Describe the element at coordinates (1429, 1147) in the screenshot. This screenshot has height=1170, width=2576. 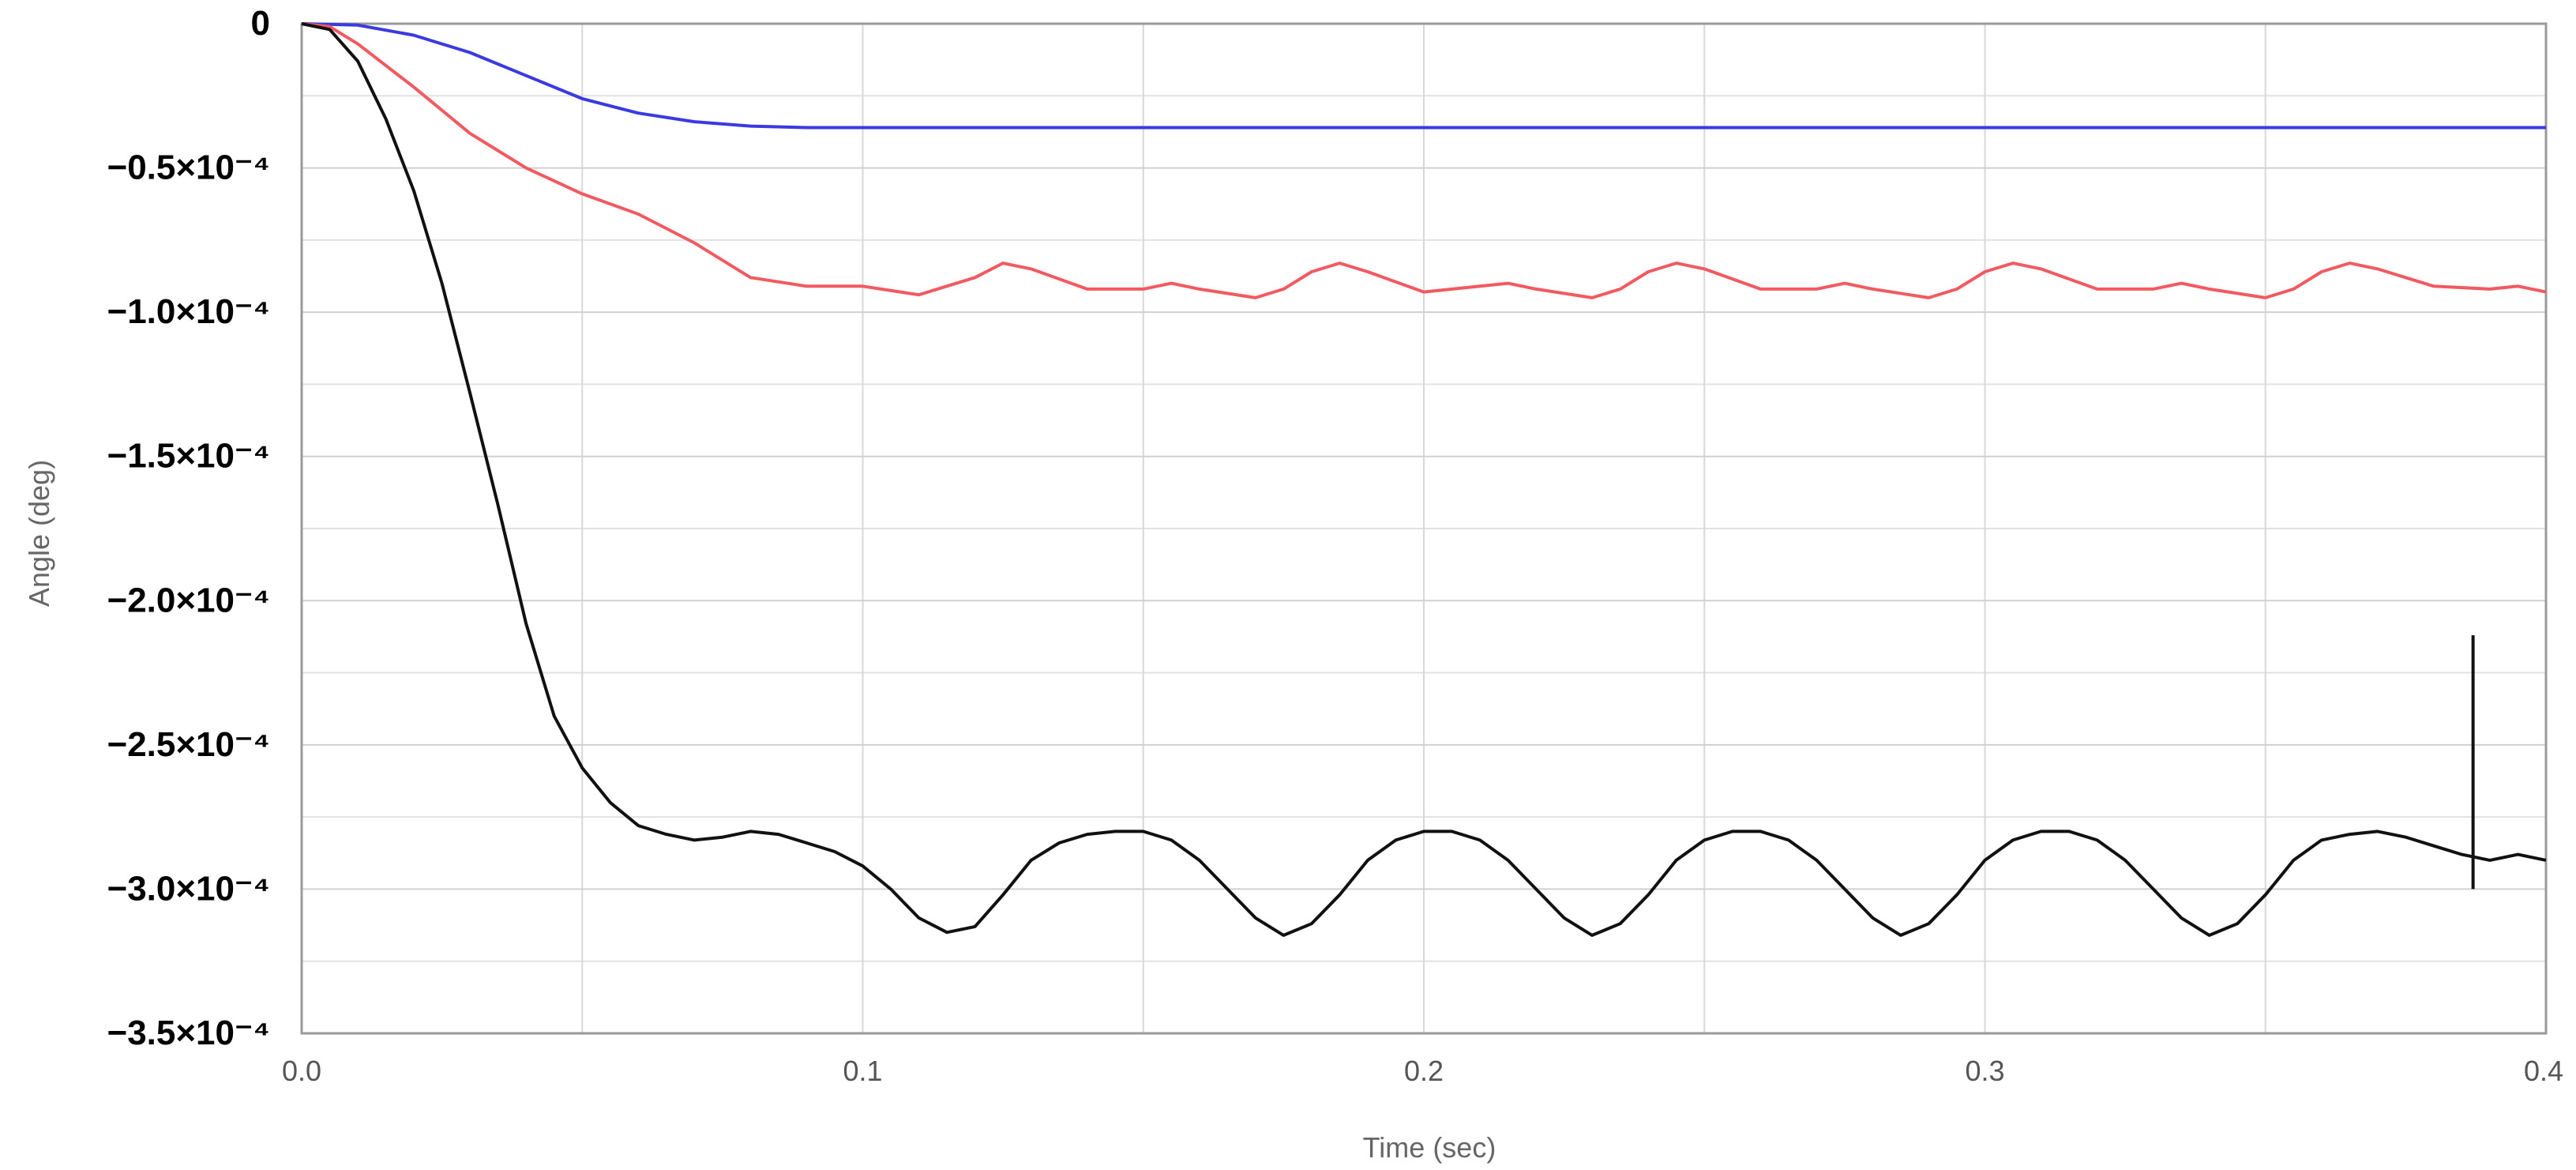
I see `x-axis-label: Time (sec)` at that location.